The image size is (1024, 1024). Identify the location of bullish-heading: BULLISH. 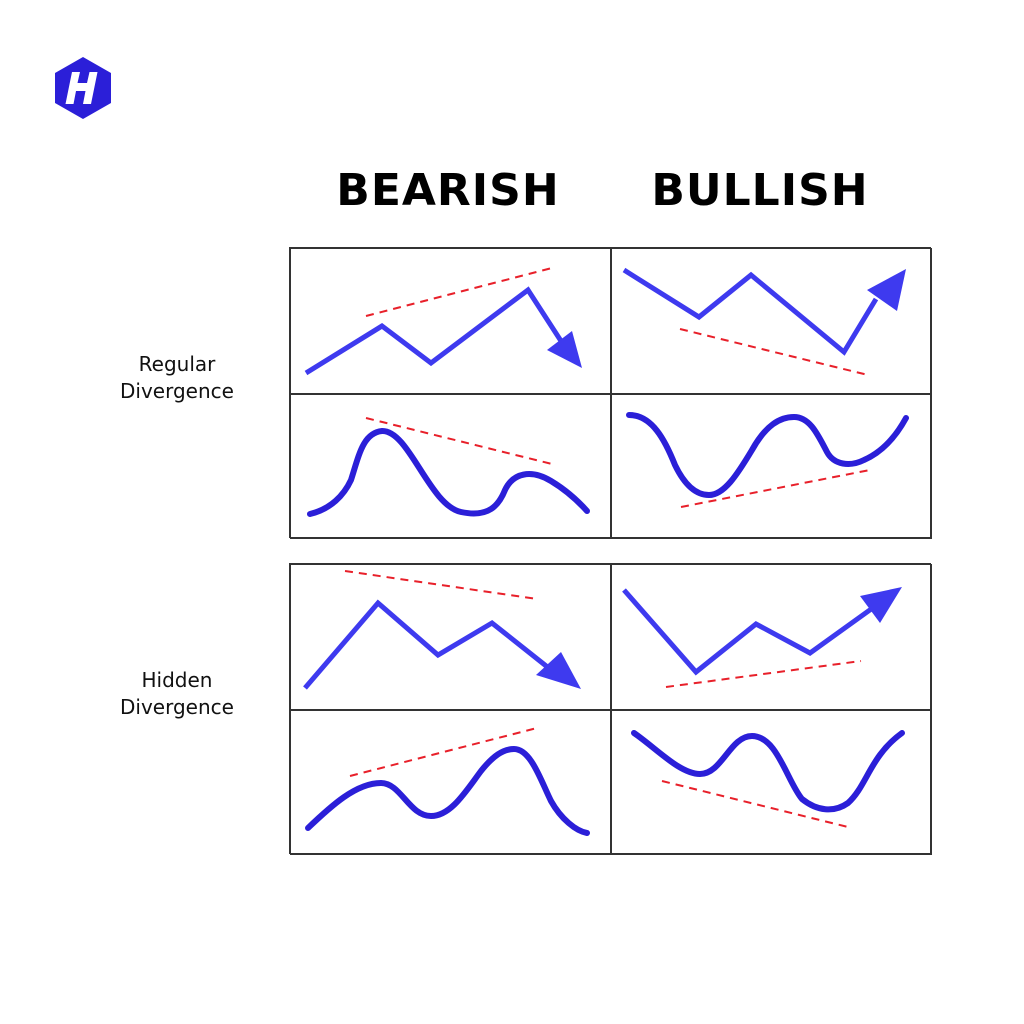
(760, 190).